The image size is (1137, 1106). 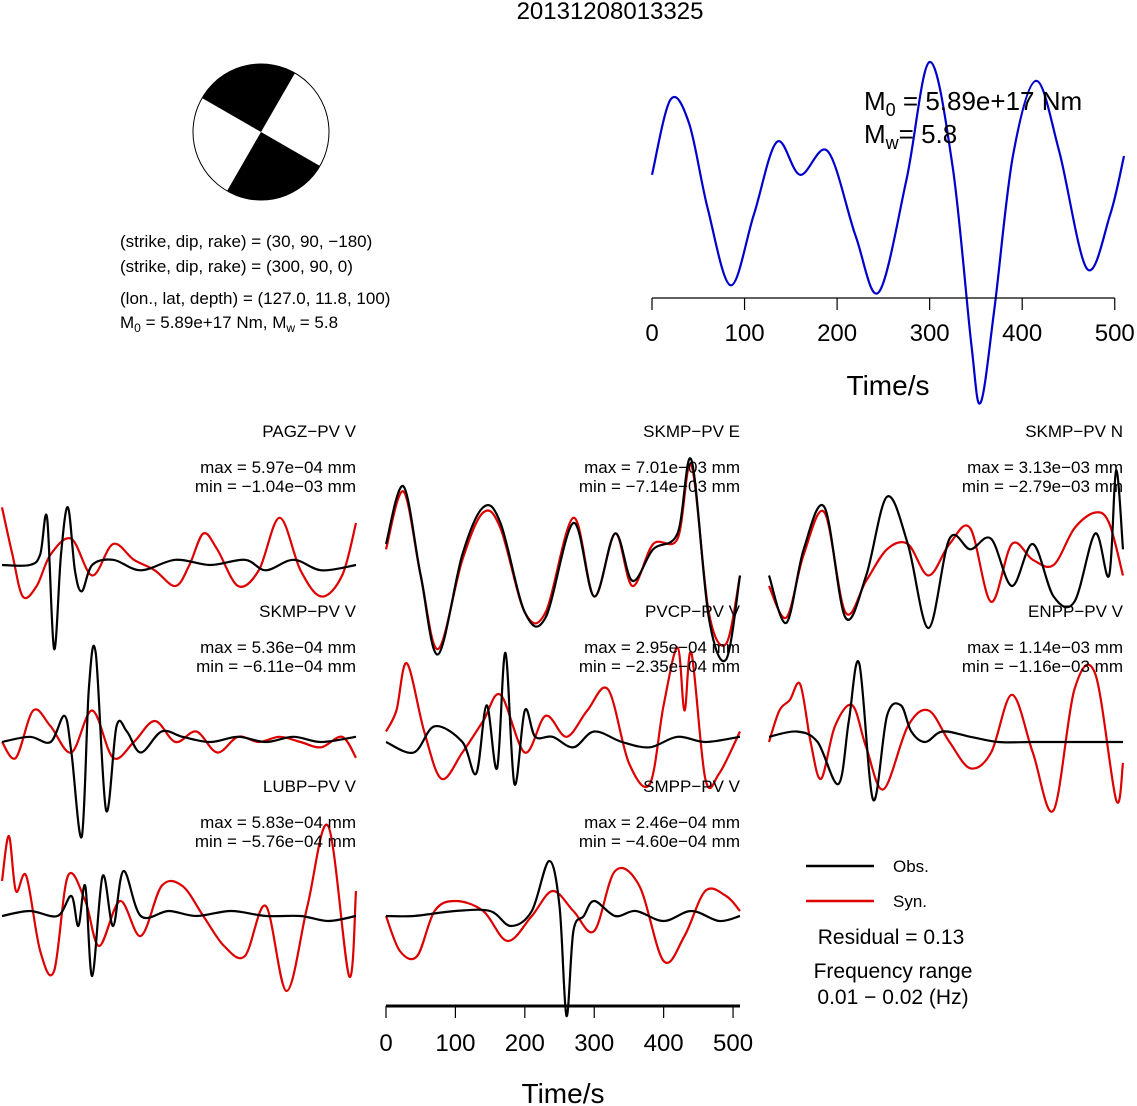 What do you see at coordinates (891, 937) in the screenshot?
I see `residual-text: Residual = 0.13` at bounding box center [891, 937].